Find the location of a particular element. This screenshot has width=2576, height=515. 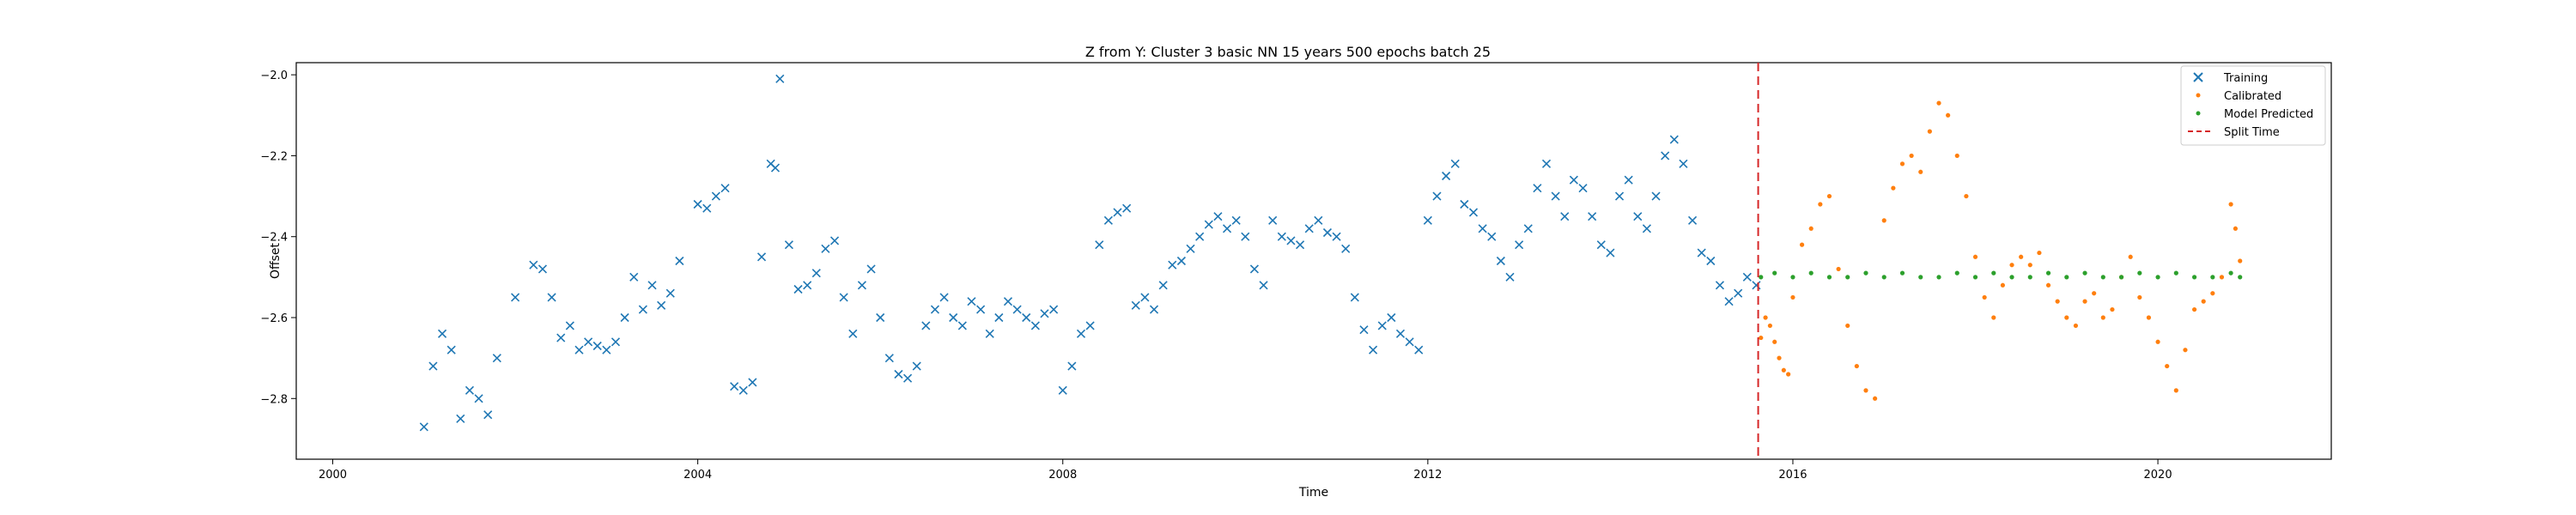

series-model-predicted is located at coordinates (2001, 275).